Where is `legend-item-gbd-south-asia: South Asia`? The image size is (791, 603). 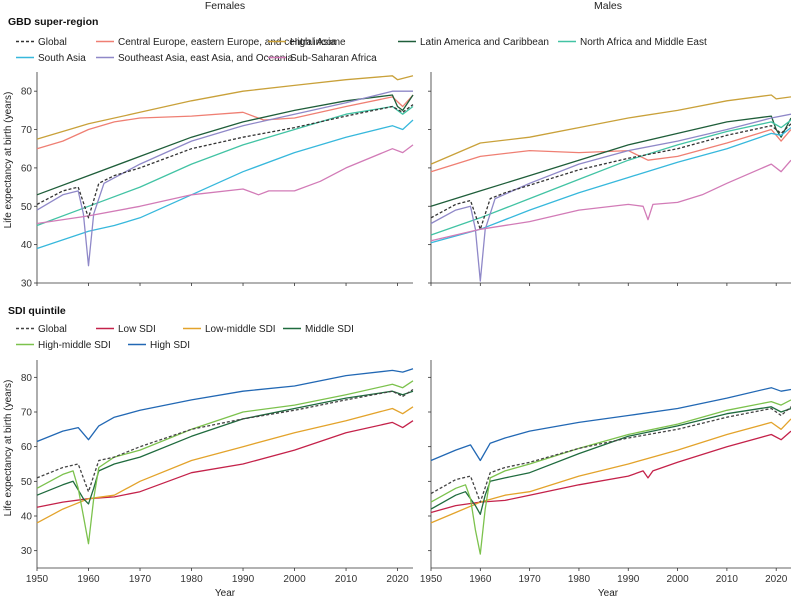
legend-item-gbd-south-asia: South Asia is located at coordinates (51, 58).